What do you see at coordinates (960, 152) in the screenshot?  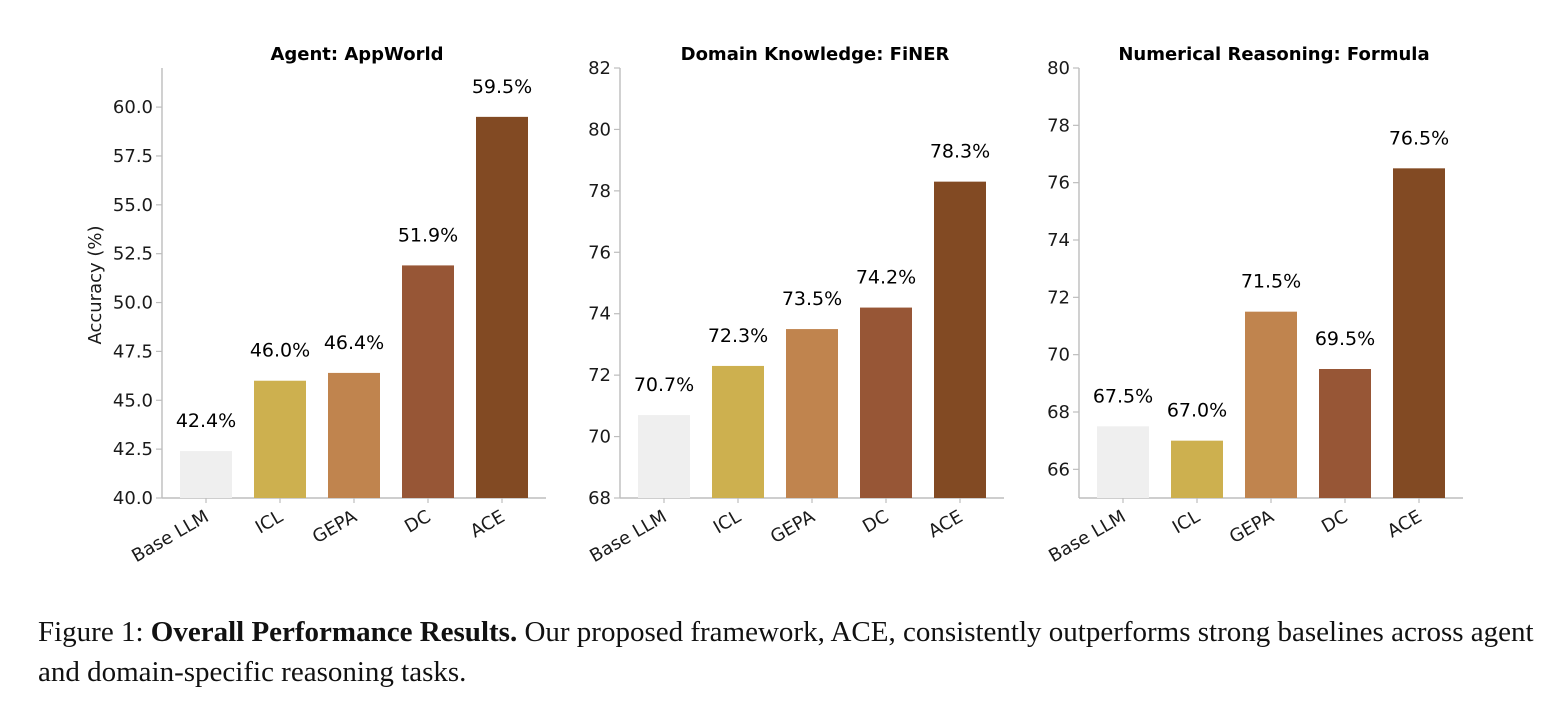 I see `bar-value-label: 78.3%` at bounding box center [960, 152].